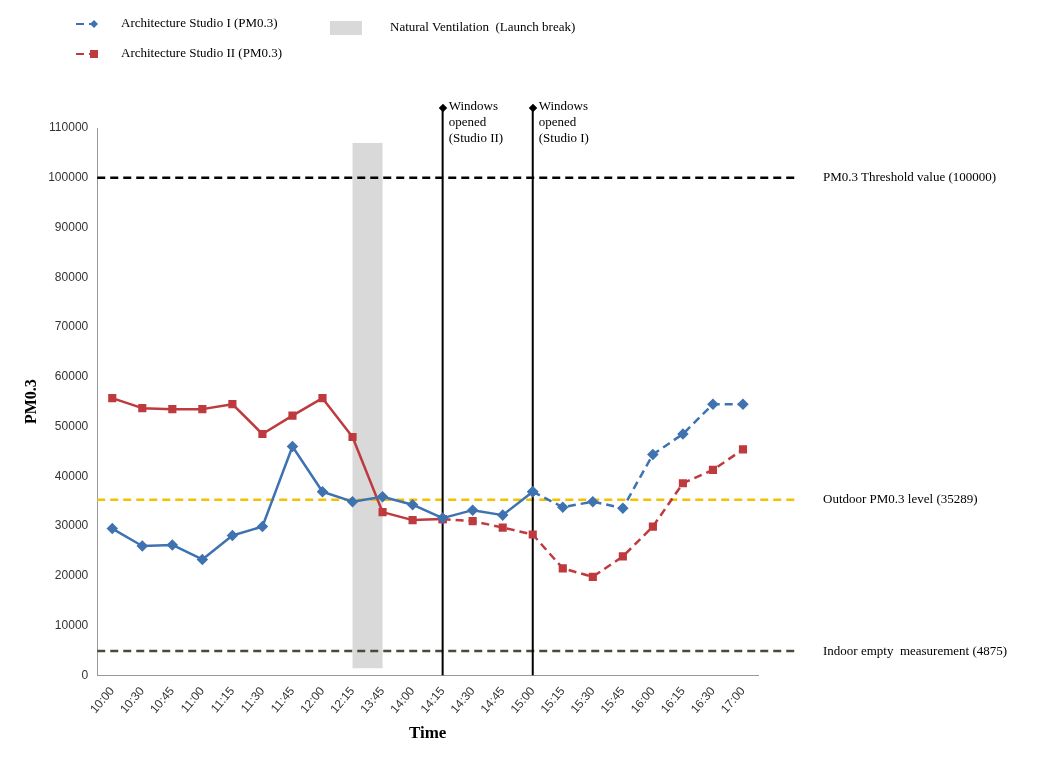 This screenshot has width=1059, height=763. Describe the element at coordinates (71, 575) in the screenshot. I see `y-tick-label: 20000` at that location.